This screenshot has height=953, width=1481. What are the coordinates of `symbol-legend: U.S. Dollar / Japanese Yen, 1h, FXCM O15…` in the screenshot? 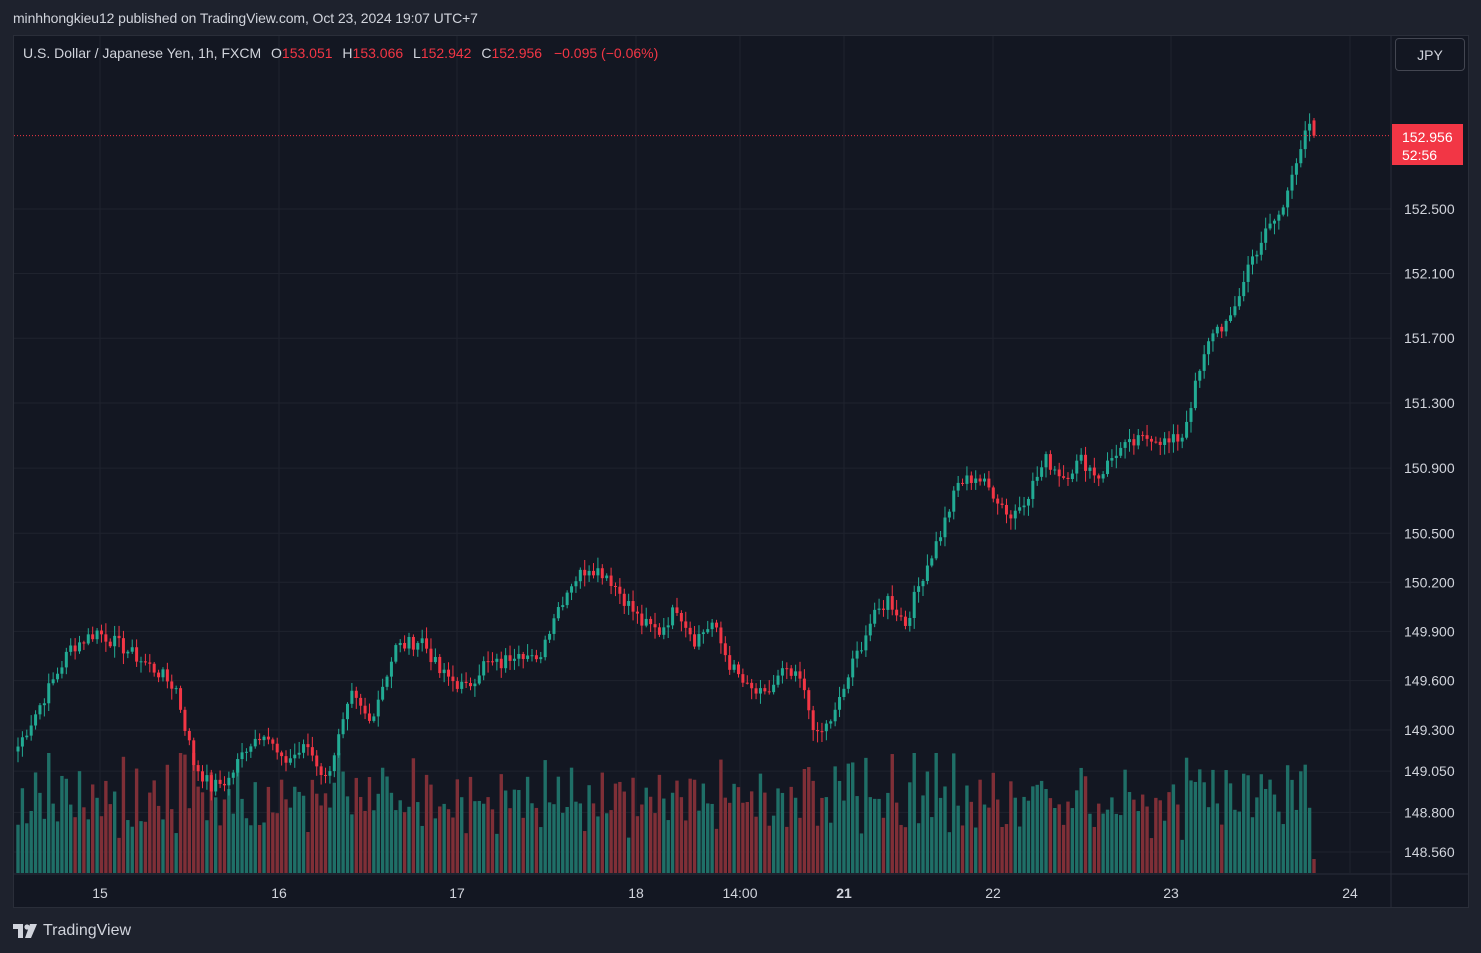 It's located at (340, 53).